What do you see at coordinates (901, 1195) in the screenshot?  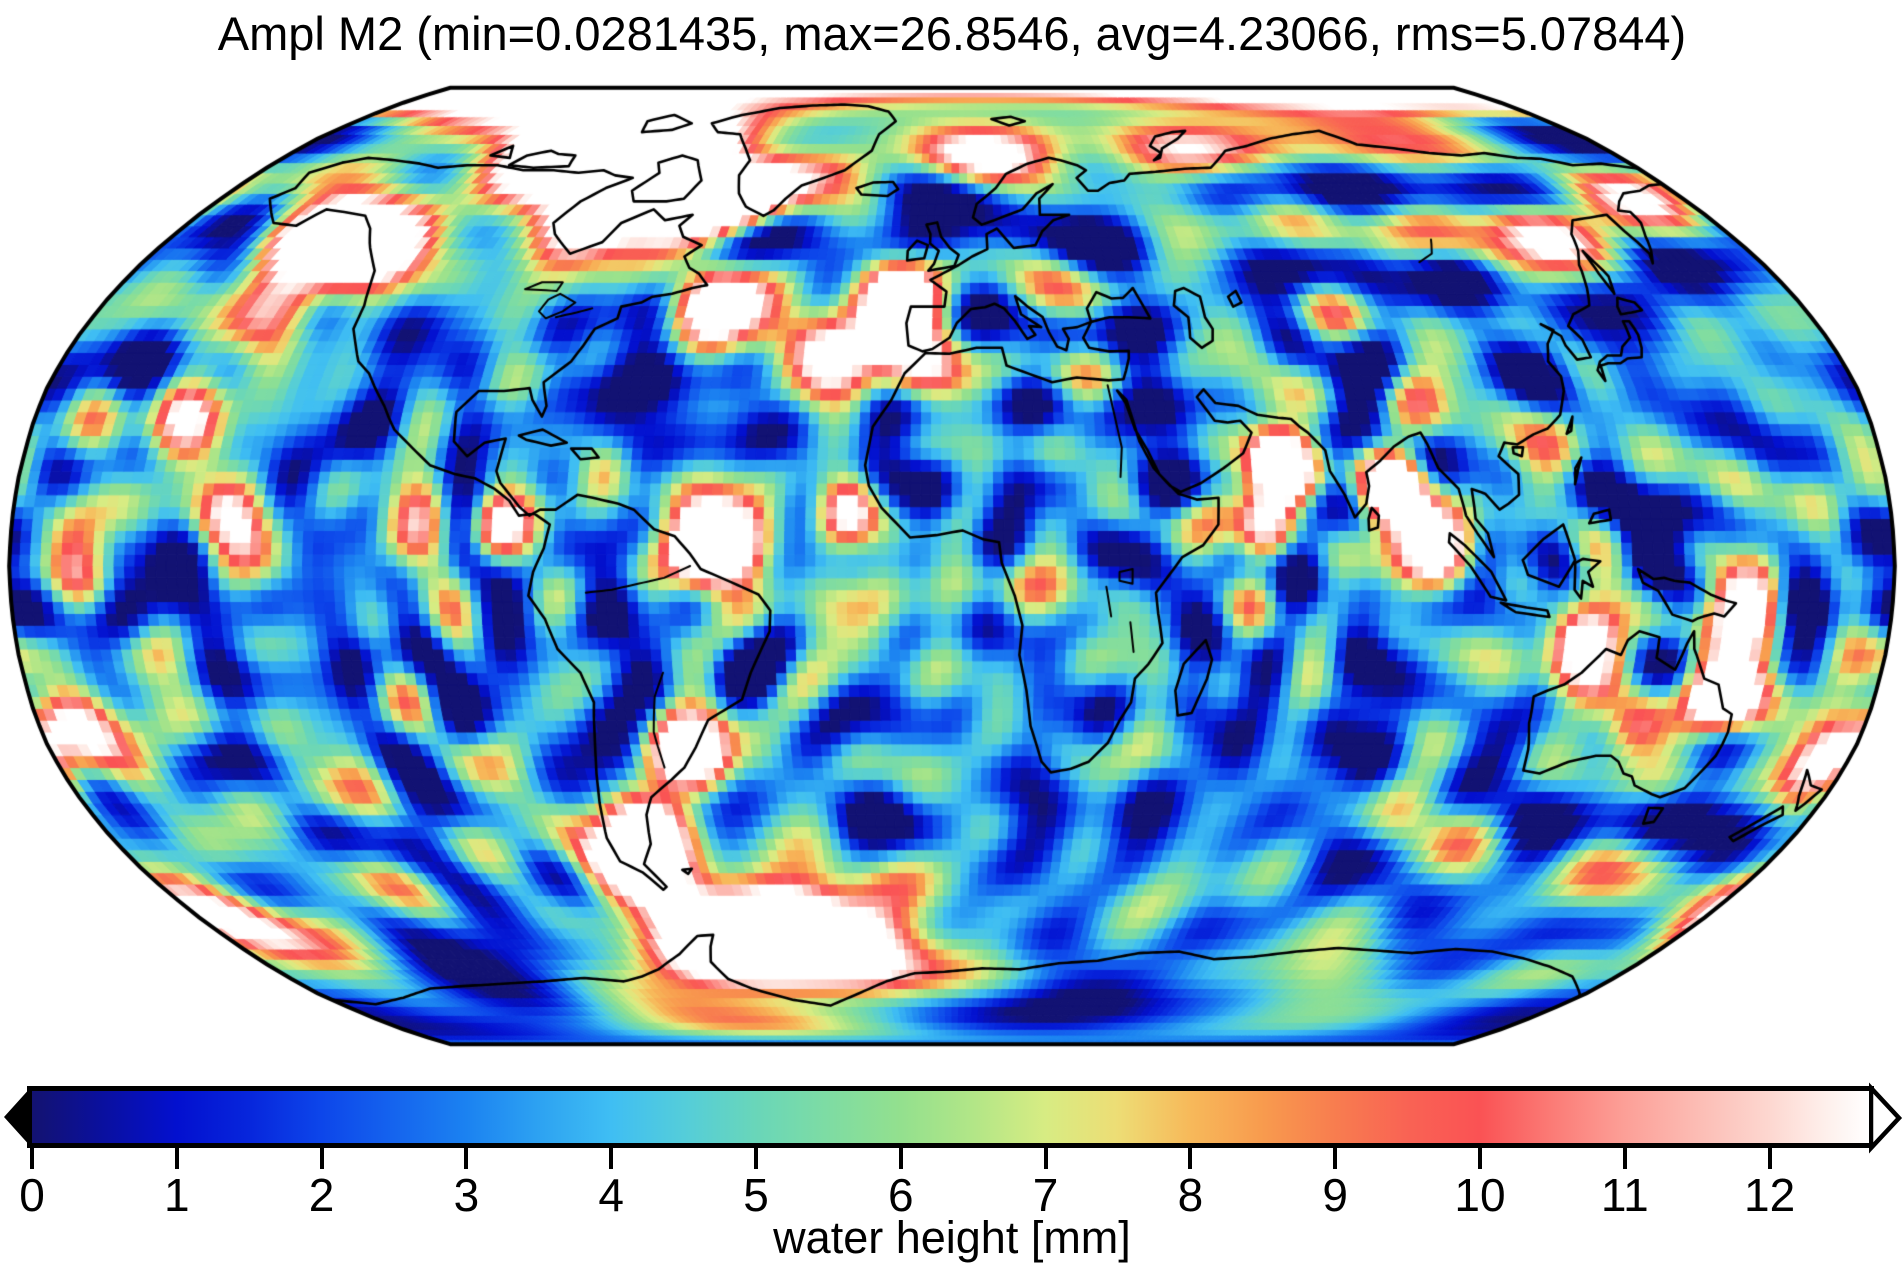 I see `colorbar-tick-label: 6` at bounding box center [901, 1195].